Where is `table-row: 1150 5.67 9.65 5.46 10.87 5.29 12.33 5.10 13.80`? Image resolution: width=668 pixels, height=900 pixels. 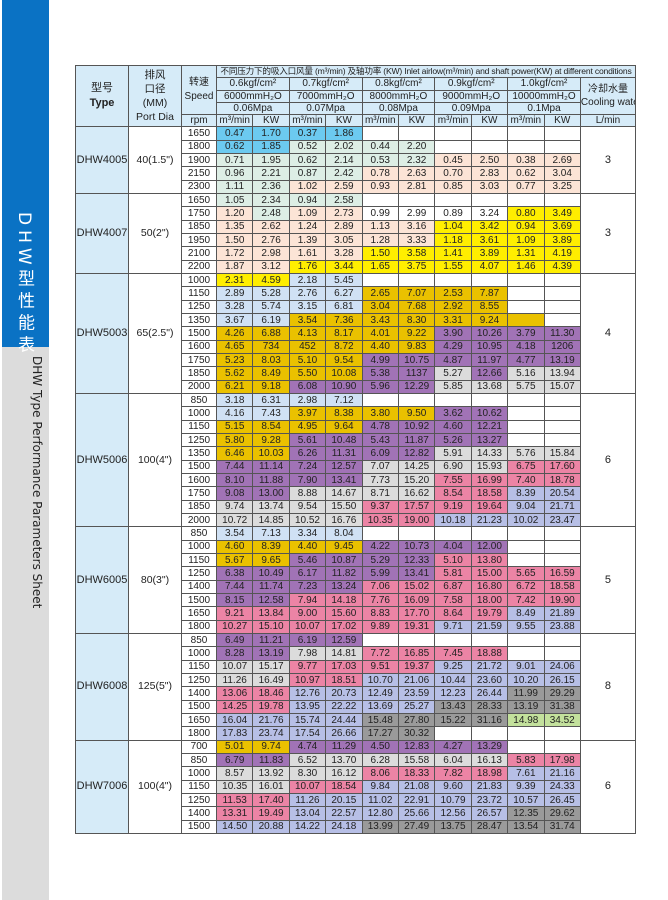
table-row: 1150 5.67 9.65 5.46 10.87 5.29 12.33 5.10 13.80 is located at coordinates (356, 560).